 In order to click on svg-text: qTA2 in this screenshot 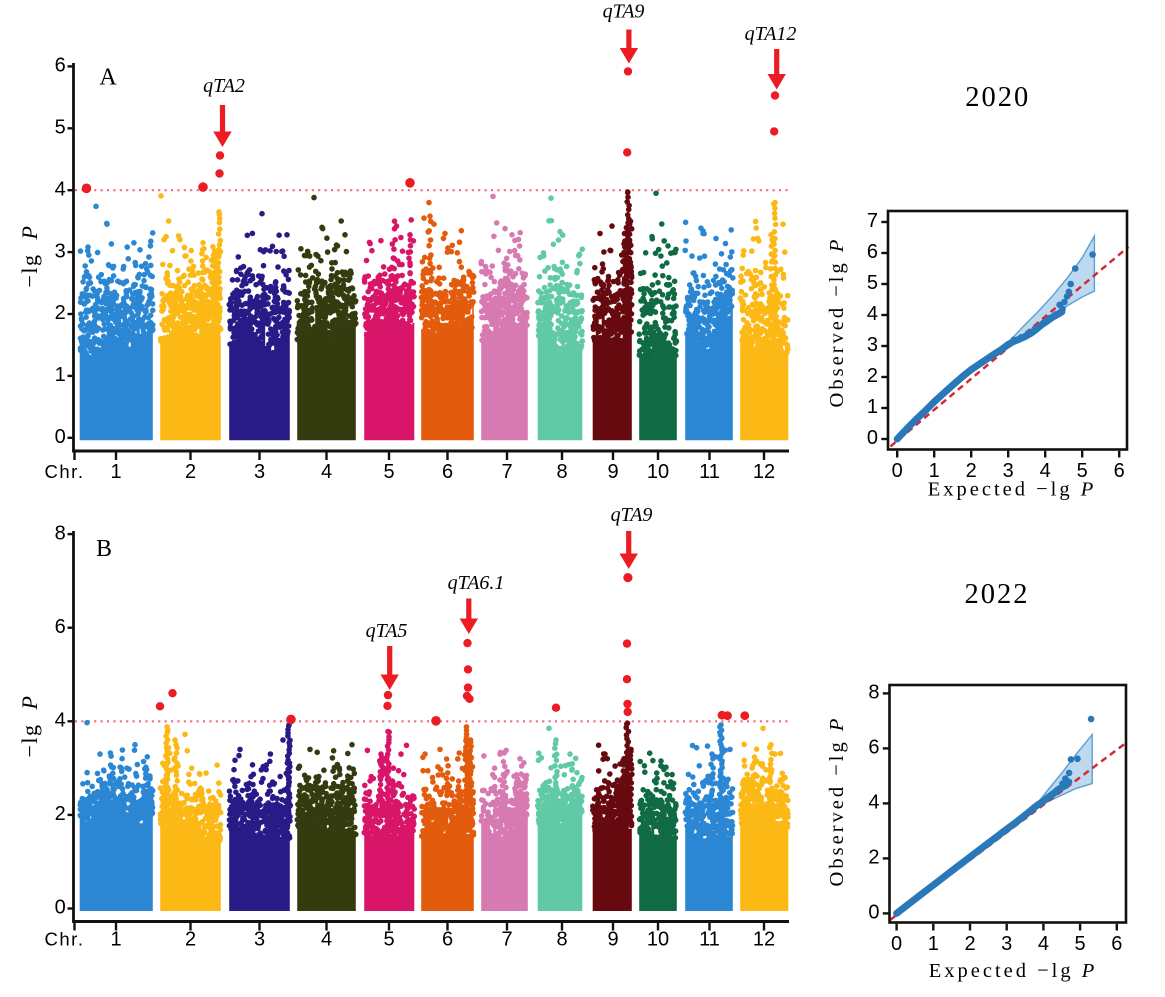, I will do `click(224, 86)`.